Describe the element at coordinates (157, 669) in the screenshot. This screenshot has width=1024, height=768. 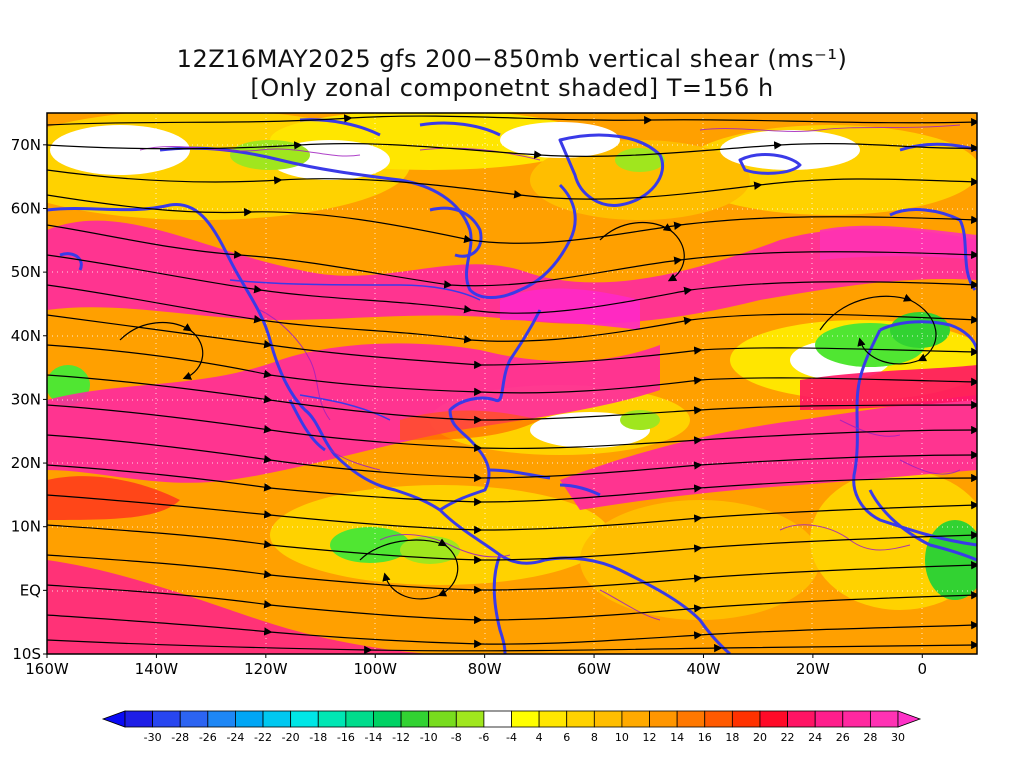
I see `lon-tick-label: 140W` at that location.